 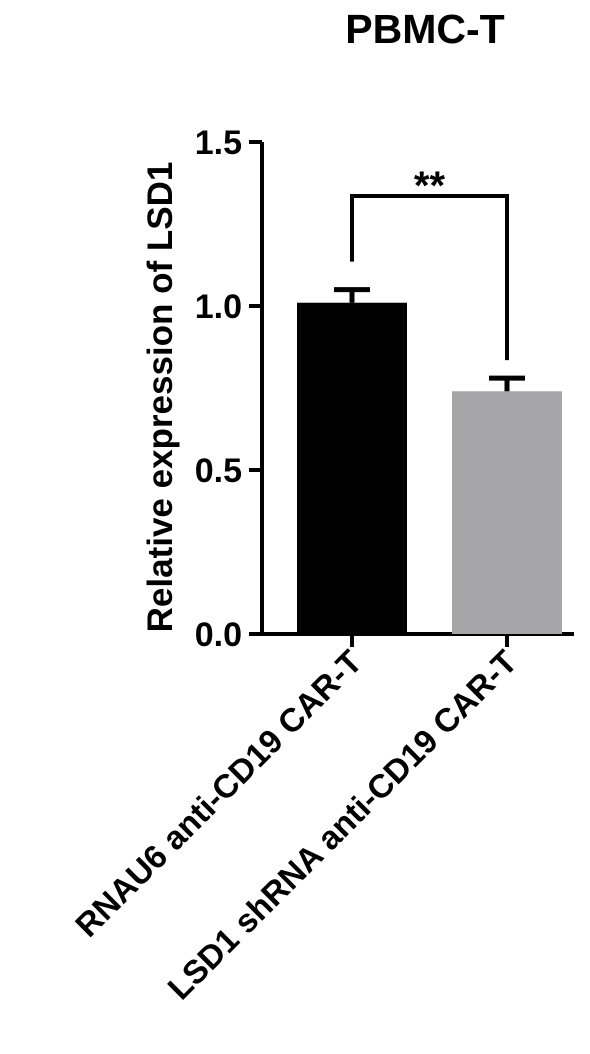 I want to click on y-tick-label: 0.0, so click(x=218, y=635).